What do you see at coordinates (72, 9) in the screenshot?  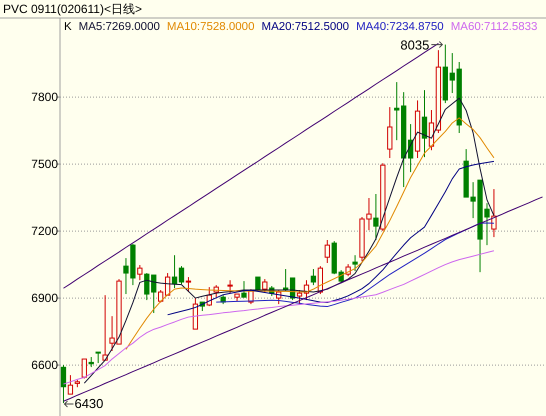 I see `chart-title: PVC 0911(020611)<日线>` at bounding box center [72, 9].